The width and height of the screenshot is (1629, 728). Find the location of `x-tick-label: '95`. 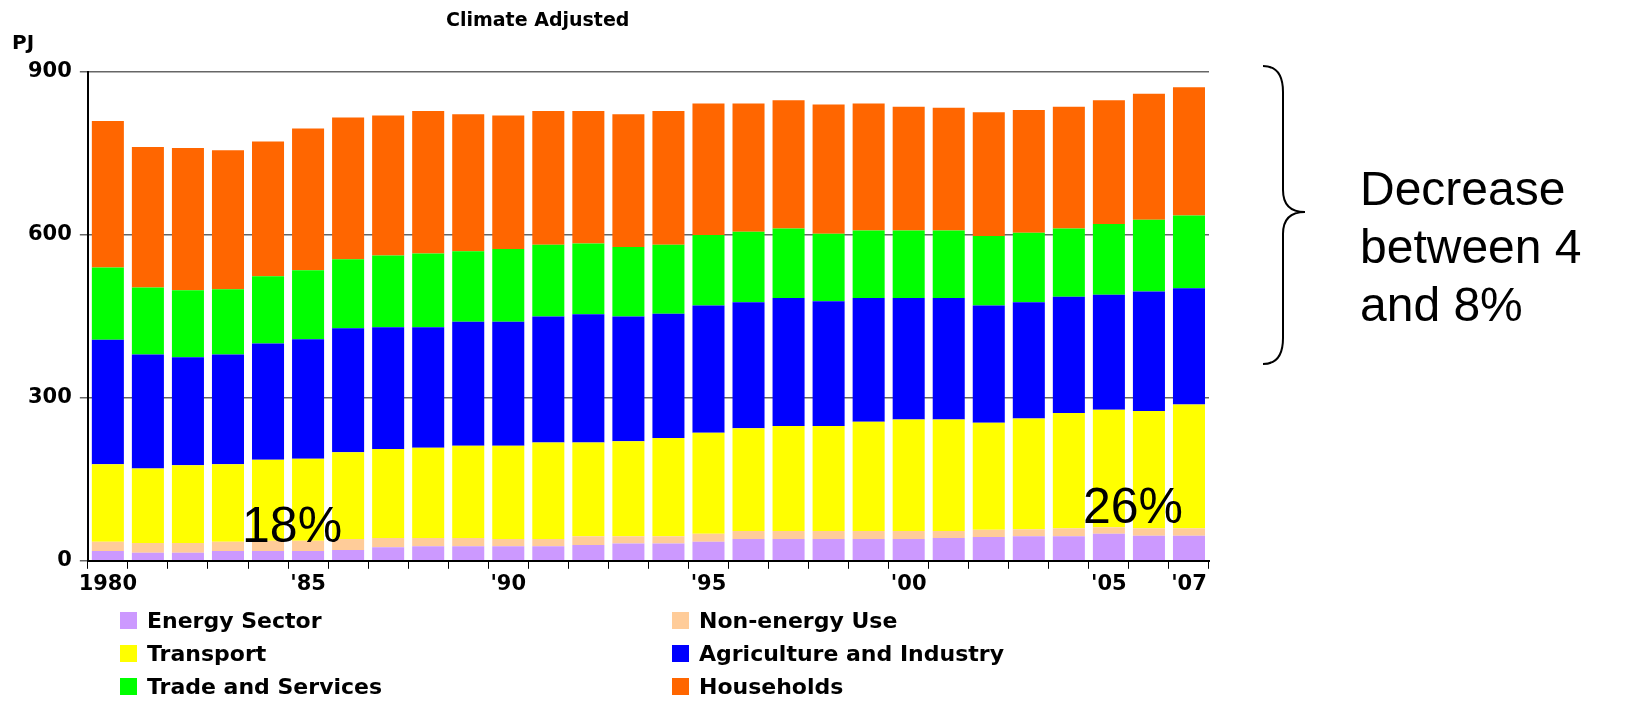

x-tick-label: '95 is located at coordinates (708, 582).